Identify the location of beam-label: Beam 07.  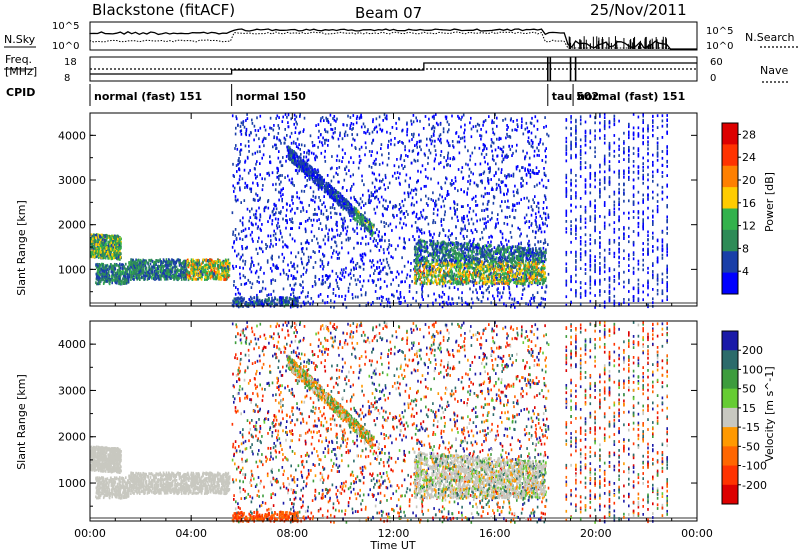
(388, 13).